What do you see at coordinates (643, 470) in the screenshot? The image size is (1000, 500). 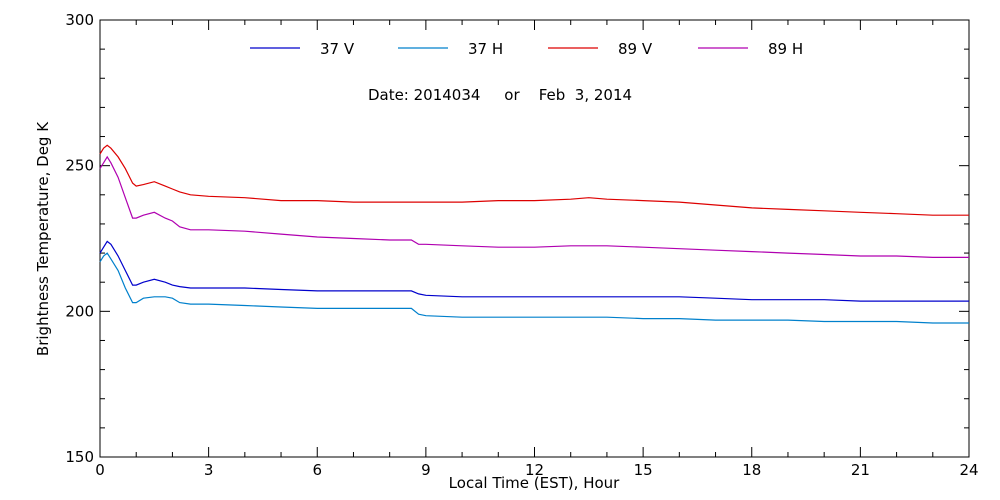 I see `x-tick-label: 15` at bounding box center [643, 470].